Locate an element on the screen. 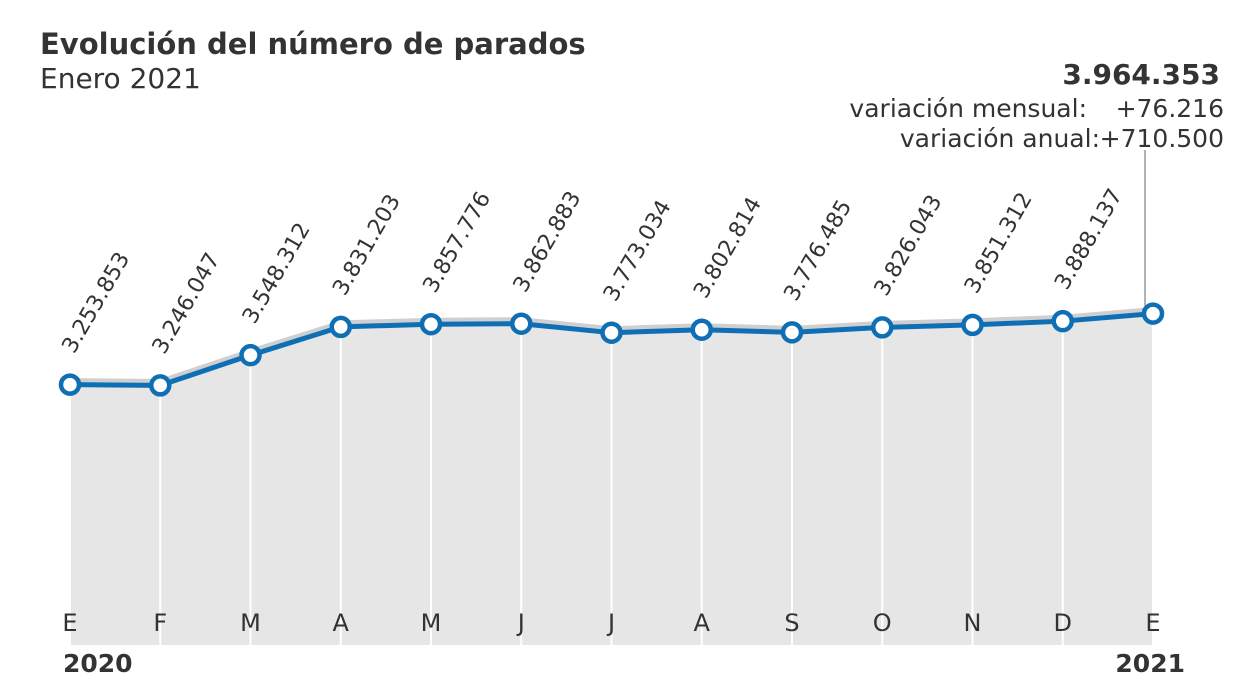  annotation-value: +710.500 is located at coordinates (1162, 138).